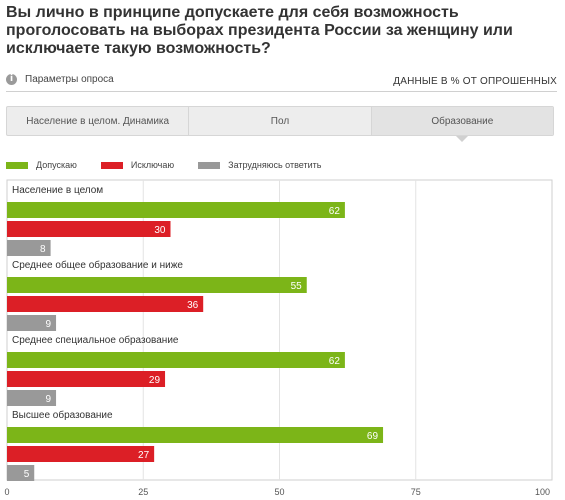  I want to click on tab-label: Пол, so click(280, 121).